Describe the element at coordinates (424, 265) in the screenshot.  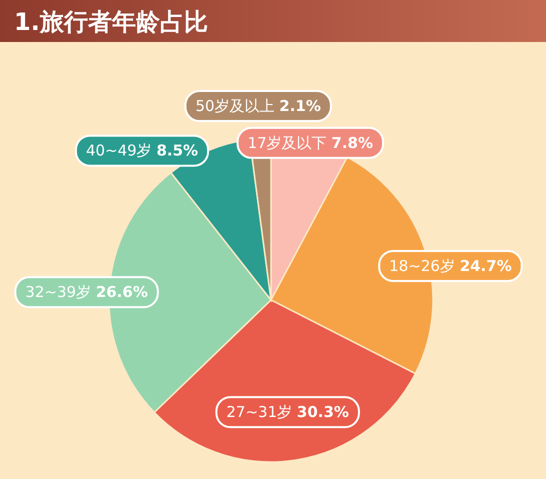
I see `slice-label: 18~26岁` at that location.